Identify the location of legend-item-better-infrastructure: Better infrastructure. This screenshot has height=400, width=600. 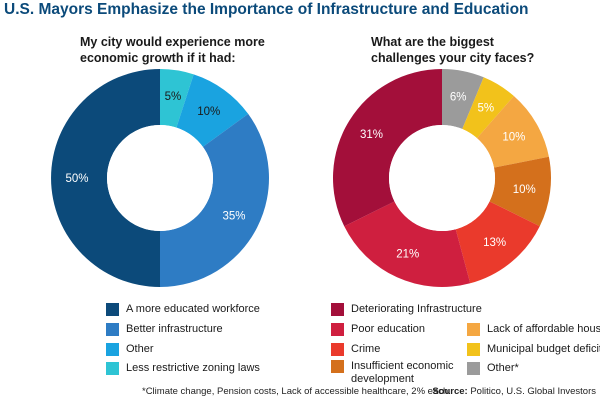
(164, 329).